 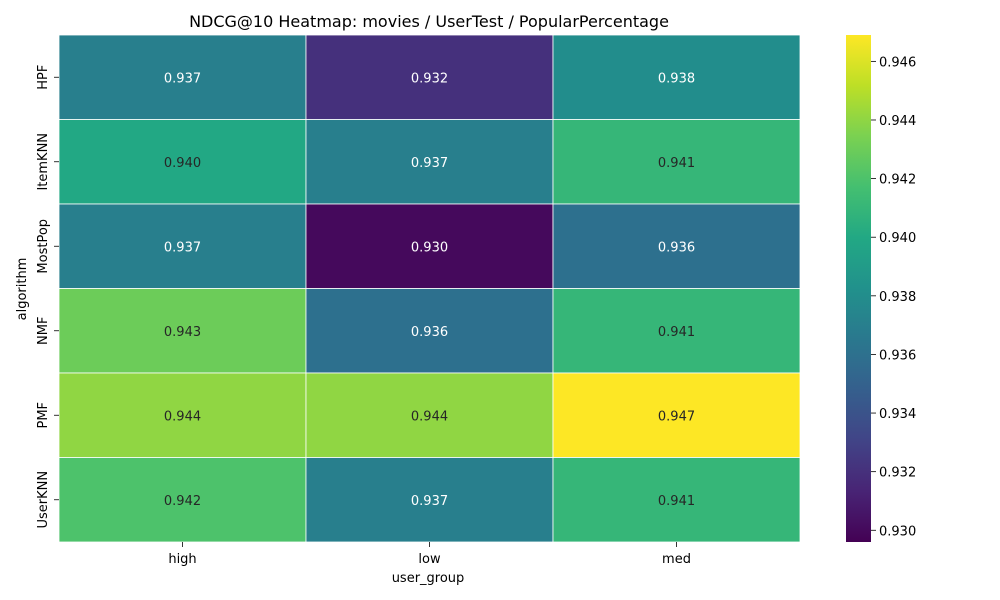 I want to click on colorbar-tick-label: 0.944, so click(x=897, y=121).